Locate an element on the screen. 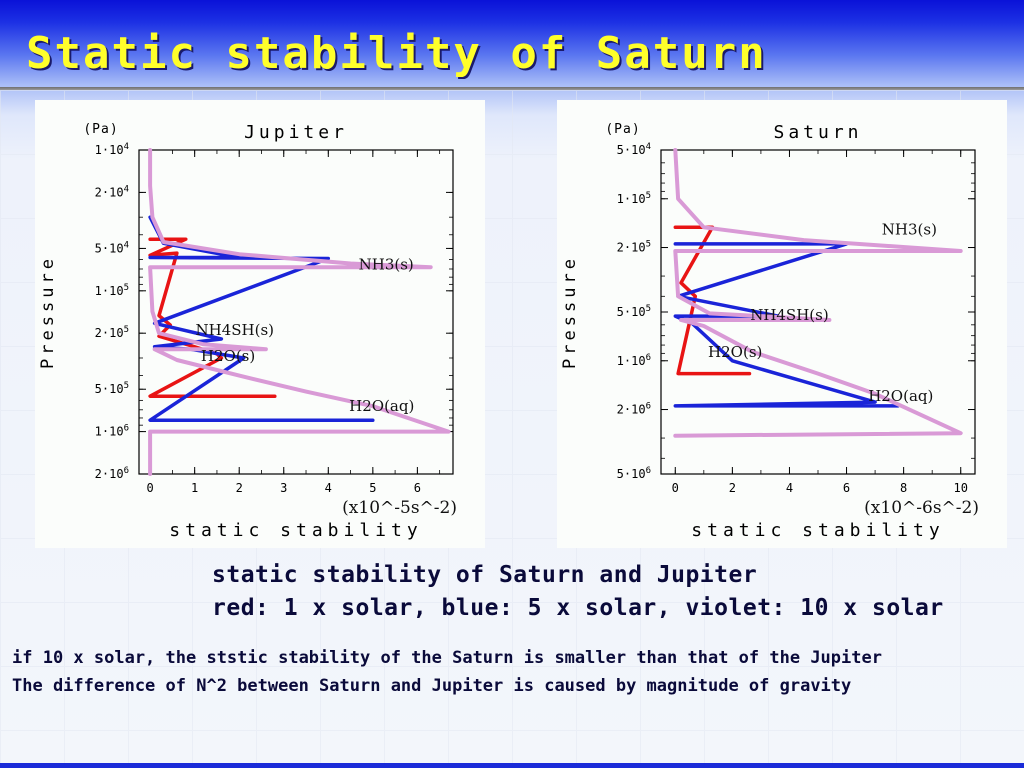 The width and height of the screenshot is (1024, 768). jupiter-x-tick-label: 5 is located at coordinates (372, 488).